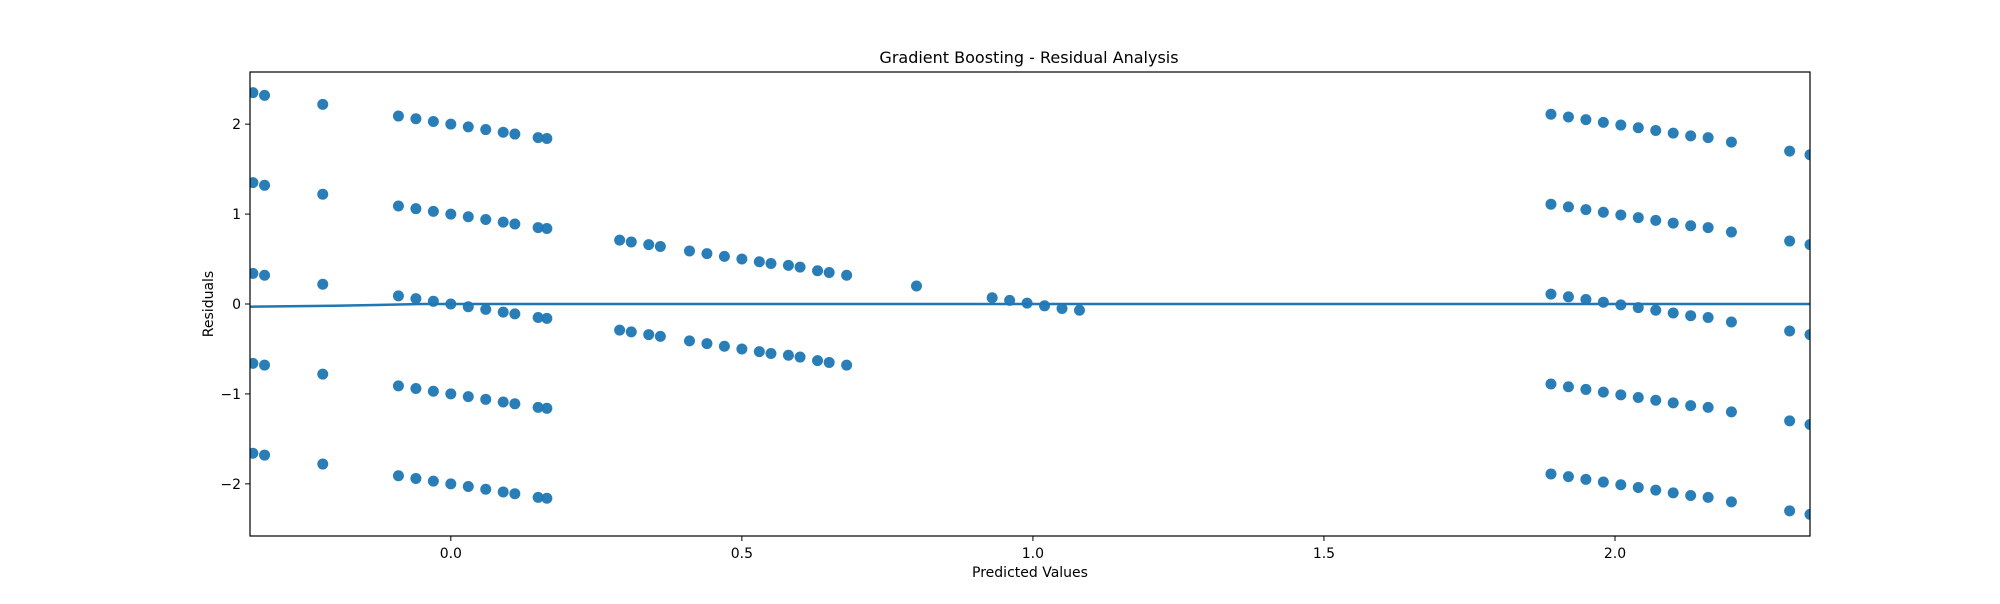 The image size is (2000, 604). I want to click on y-tick-label: 2, so click(236, 125).